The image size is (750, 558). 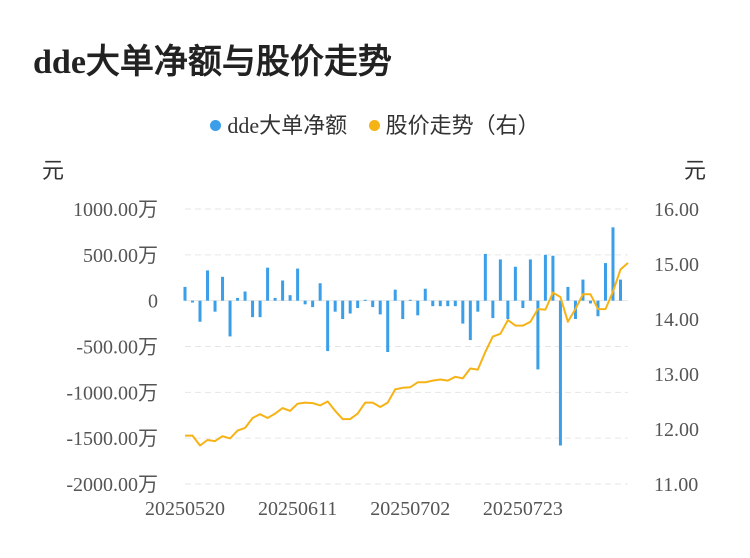 I want to click on left-tick-label: 500.00万, so click(x=120, y=256).